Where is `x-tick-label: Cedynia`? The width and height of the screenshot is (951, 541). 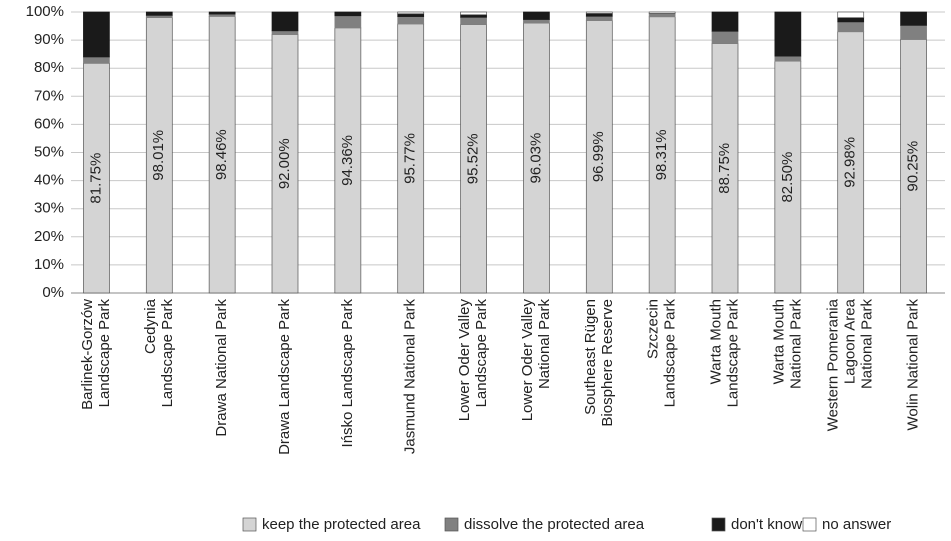
x-tick-label: Cedynia is located at coordinates (150, 326).